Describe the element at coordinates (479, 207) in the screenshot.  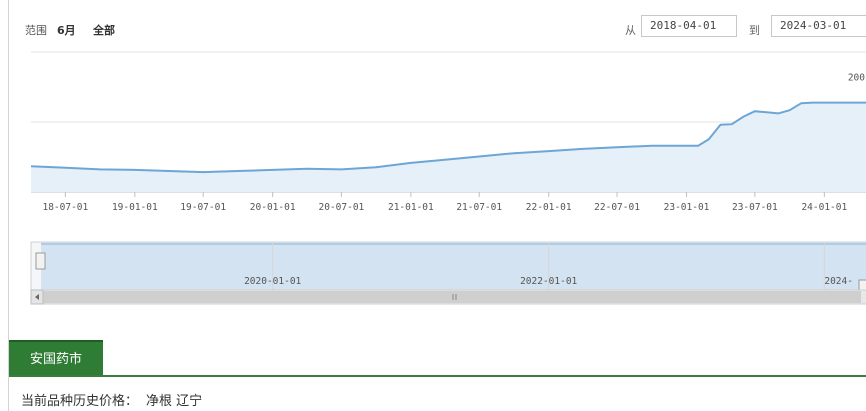
I see `x-tick-label: 21-07-01` at that location.